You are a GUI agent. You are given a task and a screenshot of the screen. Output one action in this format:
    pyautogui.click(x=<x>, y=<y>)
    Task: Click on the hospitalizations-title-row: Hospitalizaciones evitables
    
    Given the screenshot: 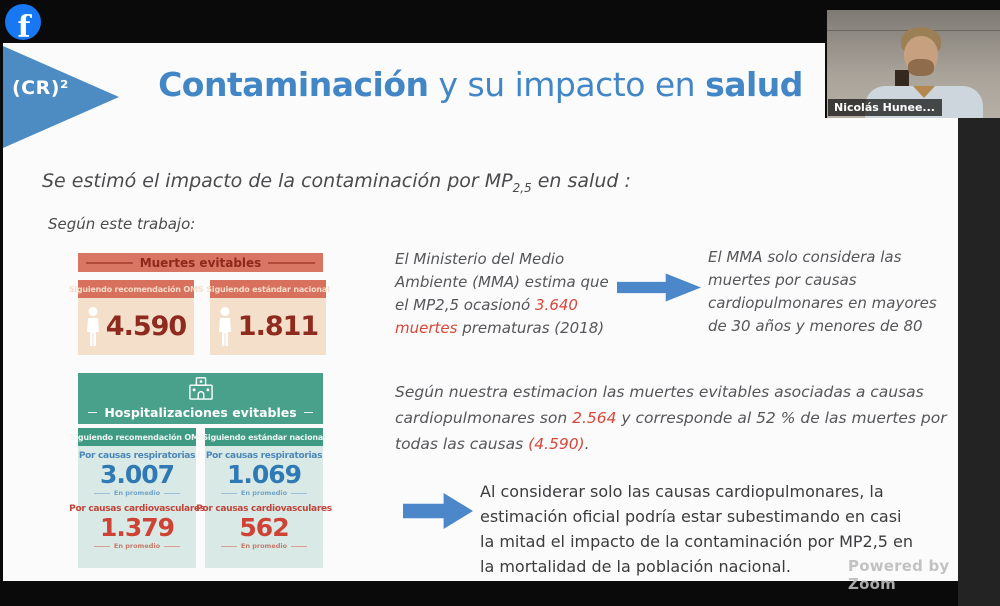 What is the action you would take?
    pyautogui.click(x=200, y=412)
    